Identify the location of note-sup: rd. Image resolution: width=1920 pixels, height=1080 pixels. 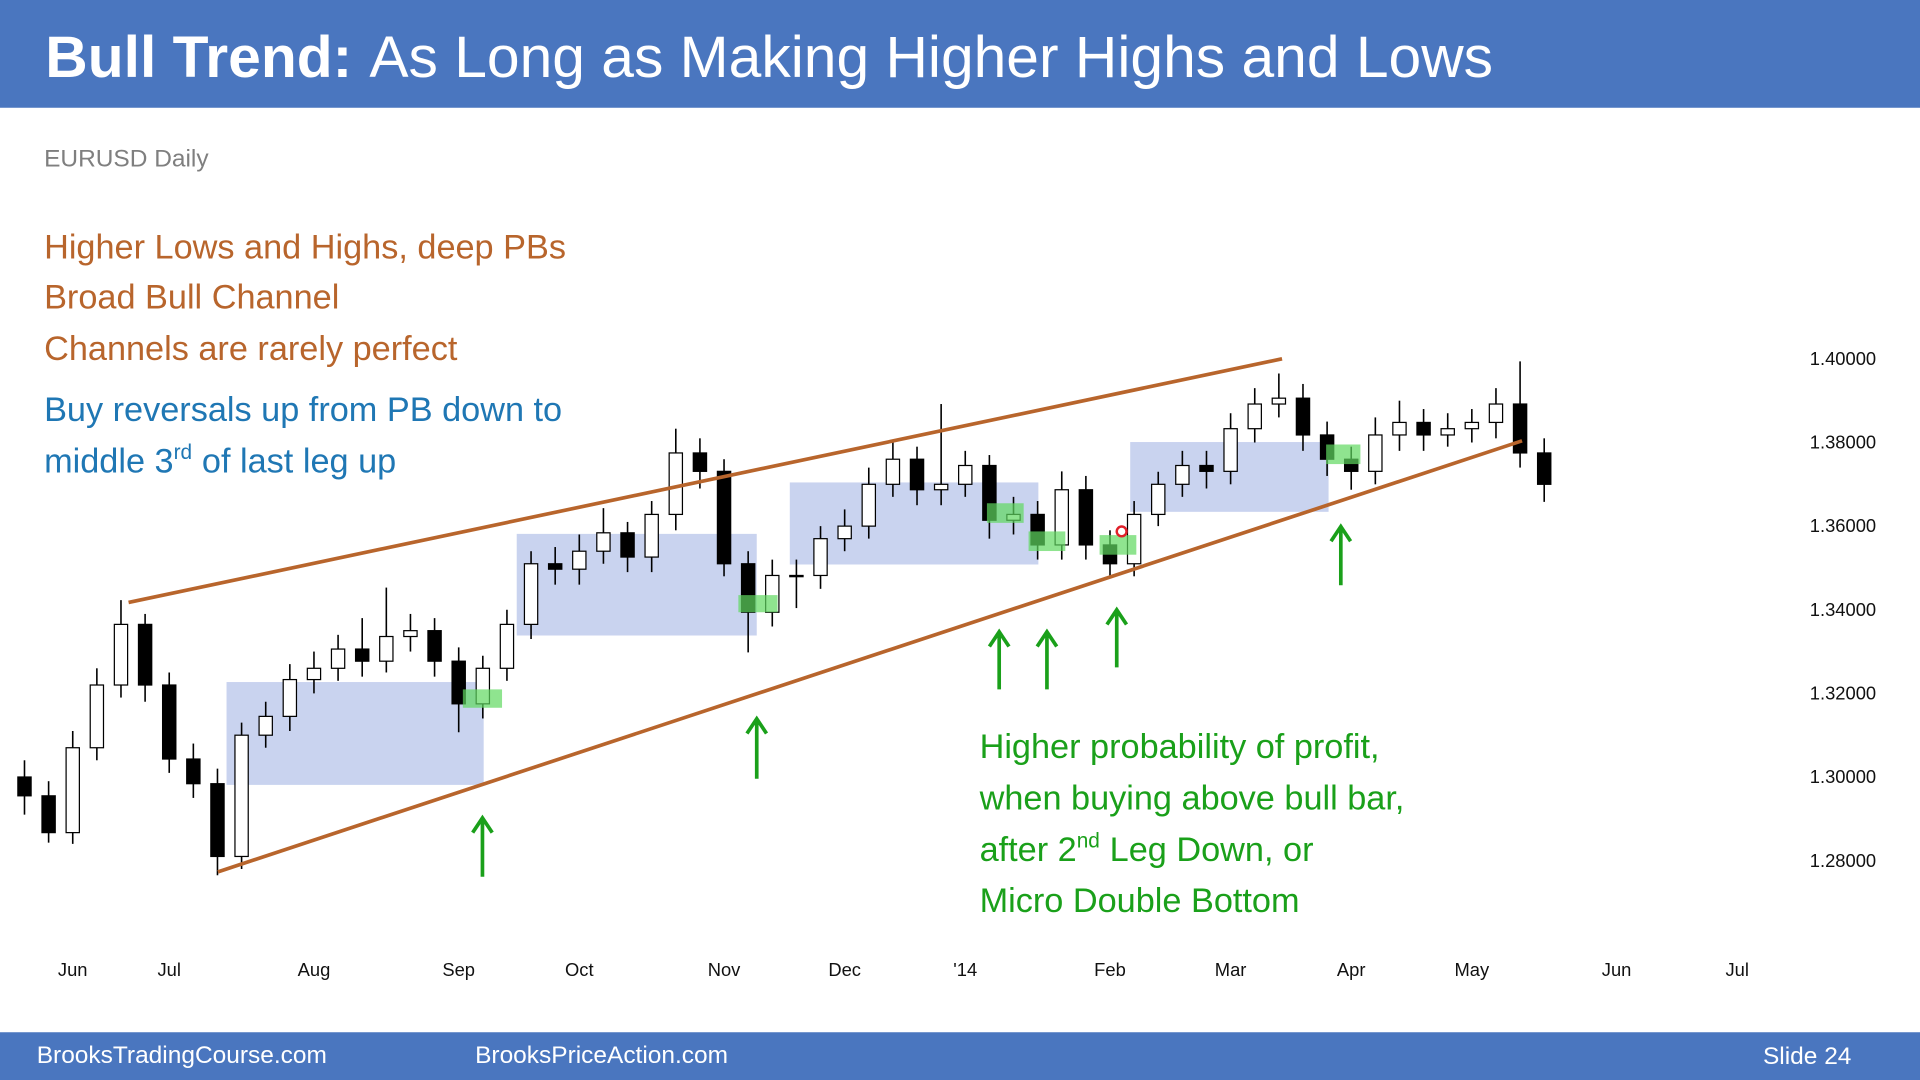
(183, 452).